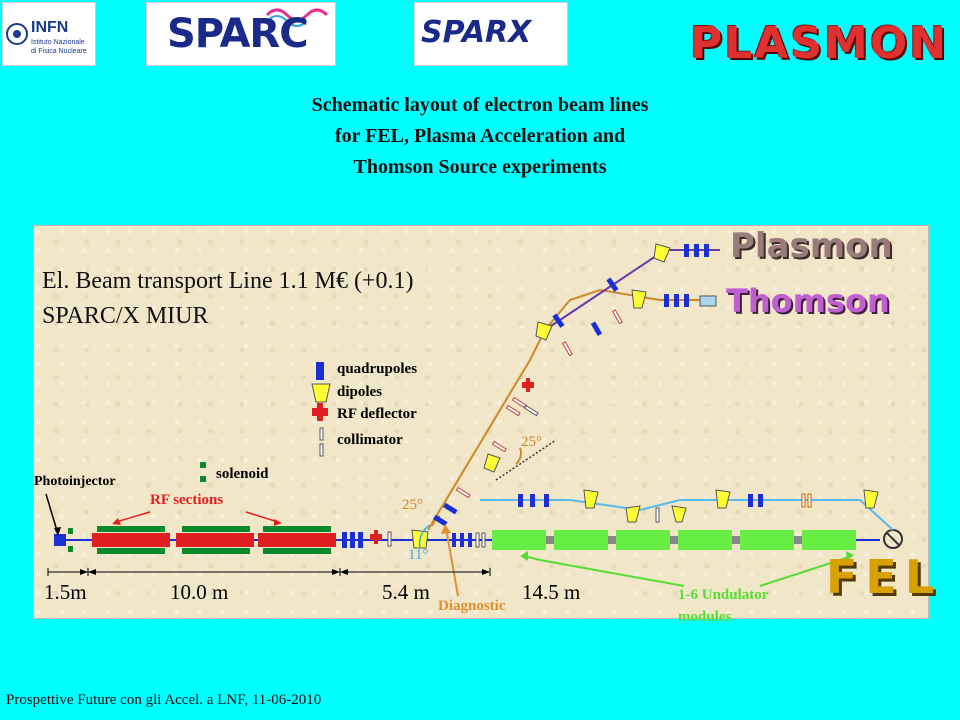  What do you see at coordinates (418, 555) in the screenshot?
I see `angle-11-label: 11°` at bounding box center [418, 555].